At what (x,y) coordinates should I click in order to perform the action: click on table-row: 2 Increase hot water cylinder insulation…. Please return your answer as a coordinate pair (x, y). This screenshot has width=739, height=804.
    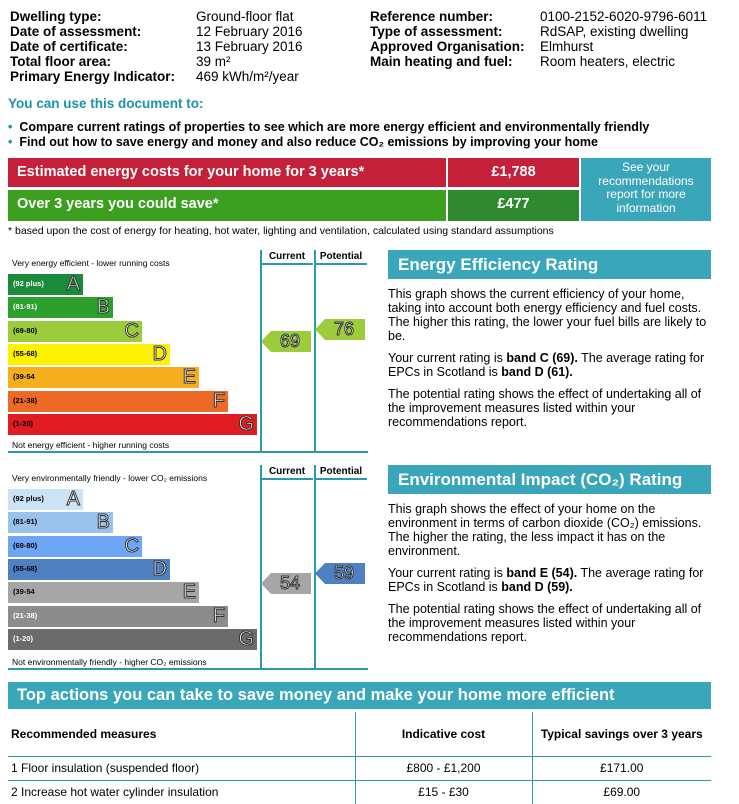
    Looking at the image, I should click on (359, 791).